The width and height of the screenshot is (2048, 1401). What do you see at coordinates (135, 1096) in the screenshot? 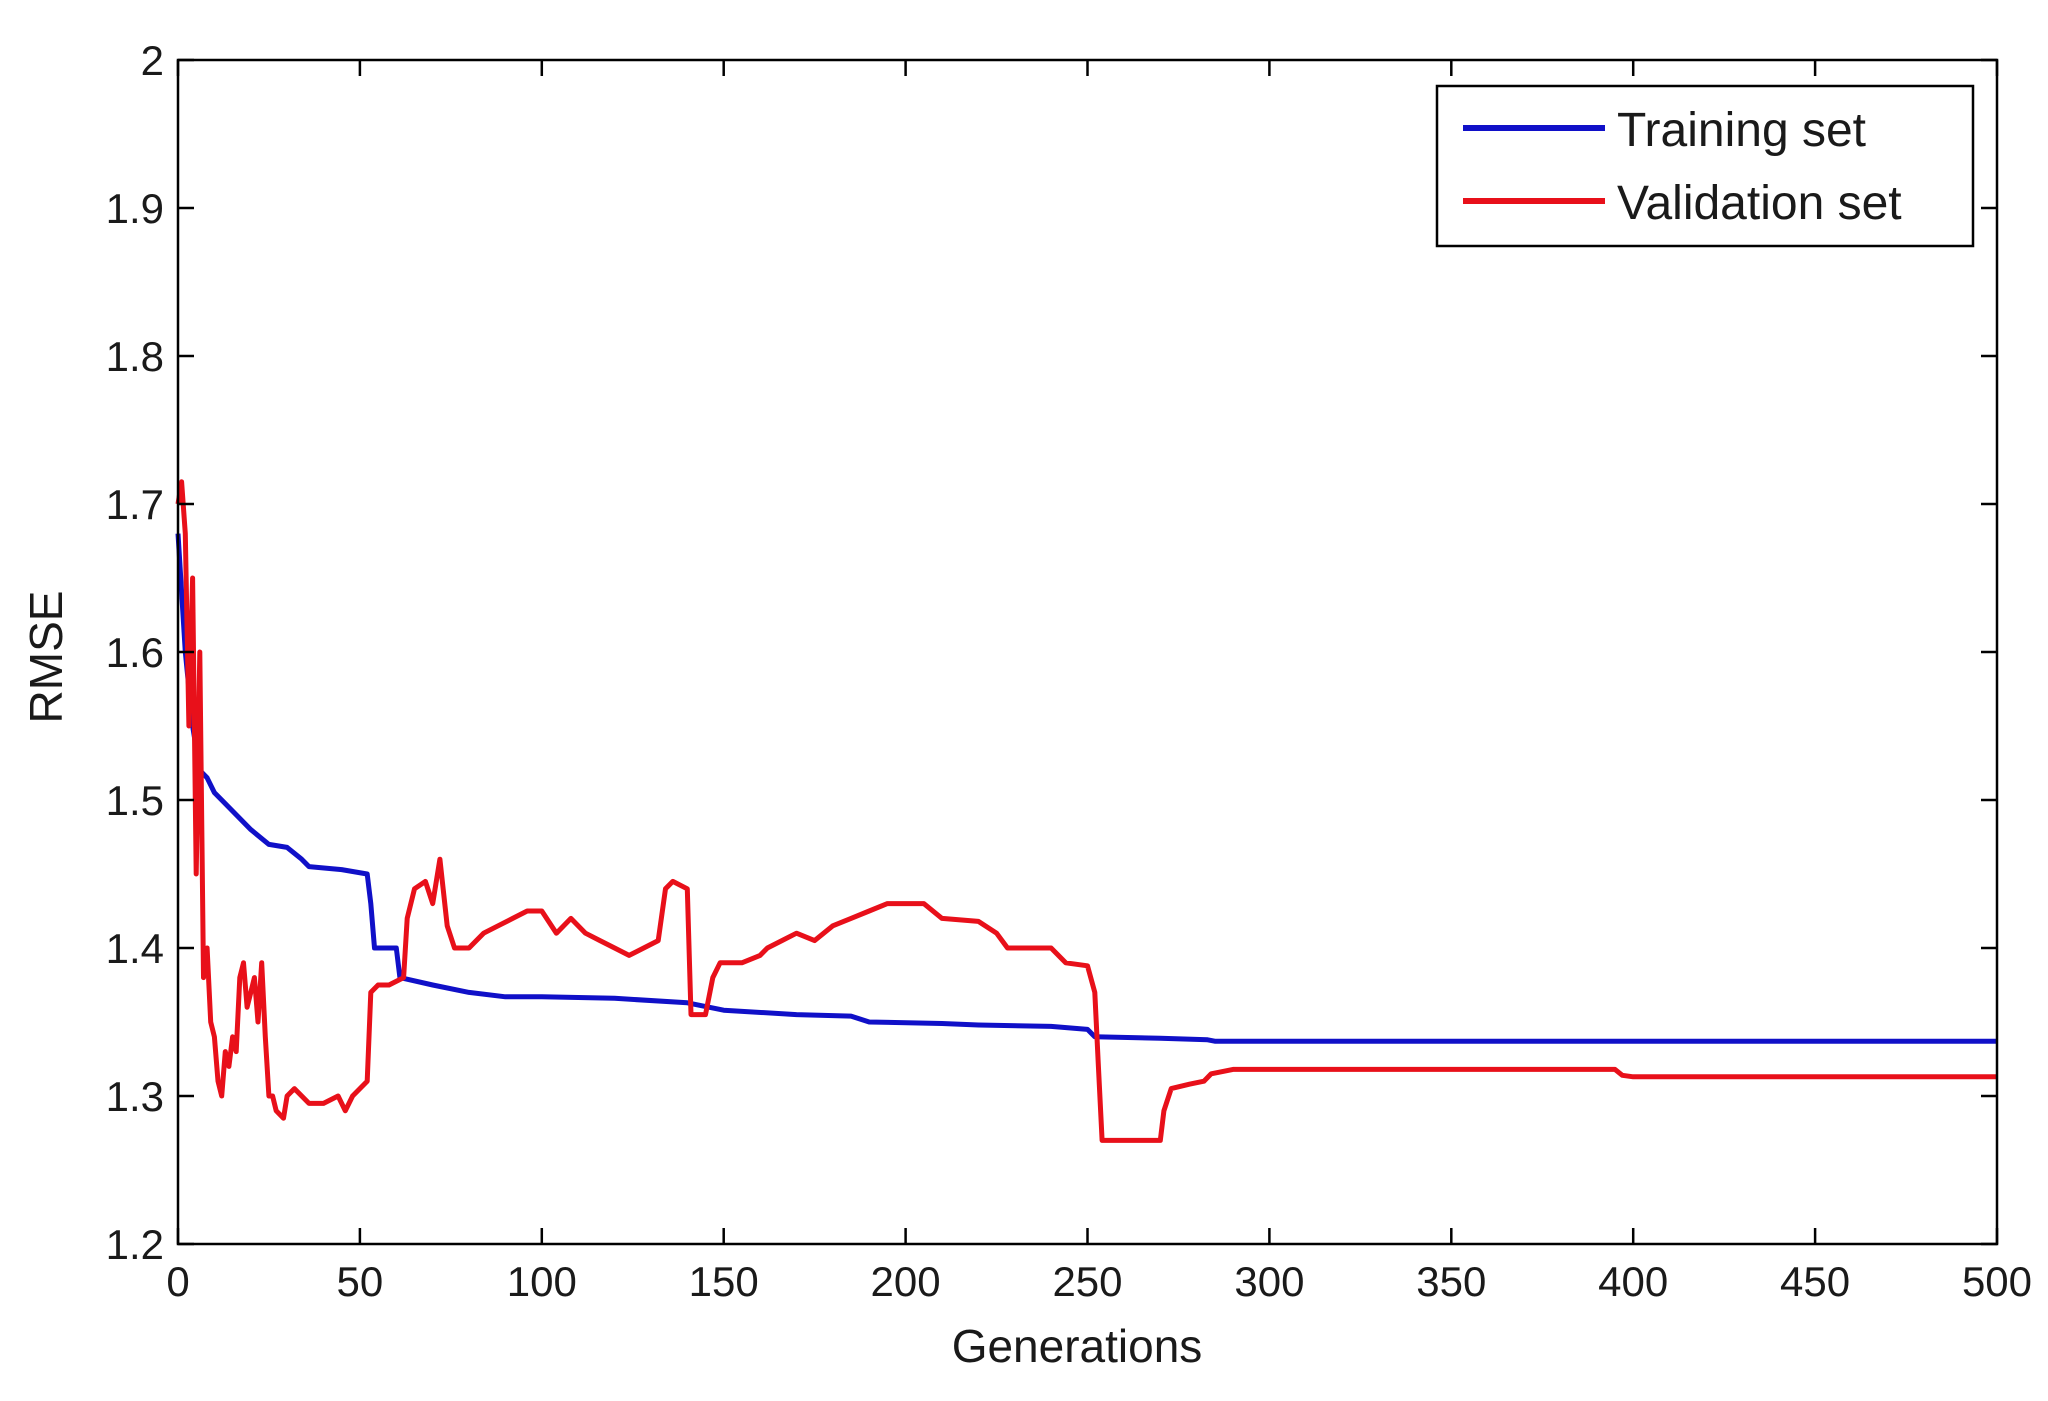
I see `y-tick-label: 1.3` at bounding box center [135, 1096].